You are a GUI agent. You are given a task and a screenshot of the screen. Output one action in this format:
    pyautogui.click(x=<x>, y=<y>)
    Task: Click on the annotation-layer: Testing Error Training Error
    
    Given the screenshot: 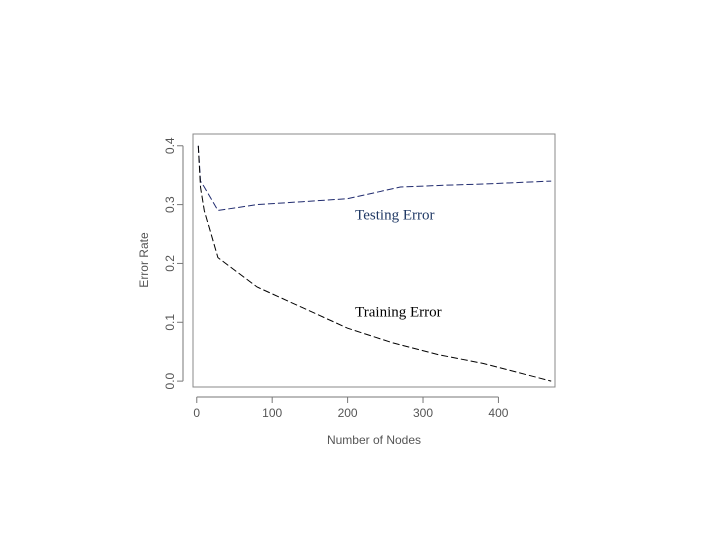 What is the action you would take?
    pyautogui.click(x=398, y=263)
    